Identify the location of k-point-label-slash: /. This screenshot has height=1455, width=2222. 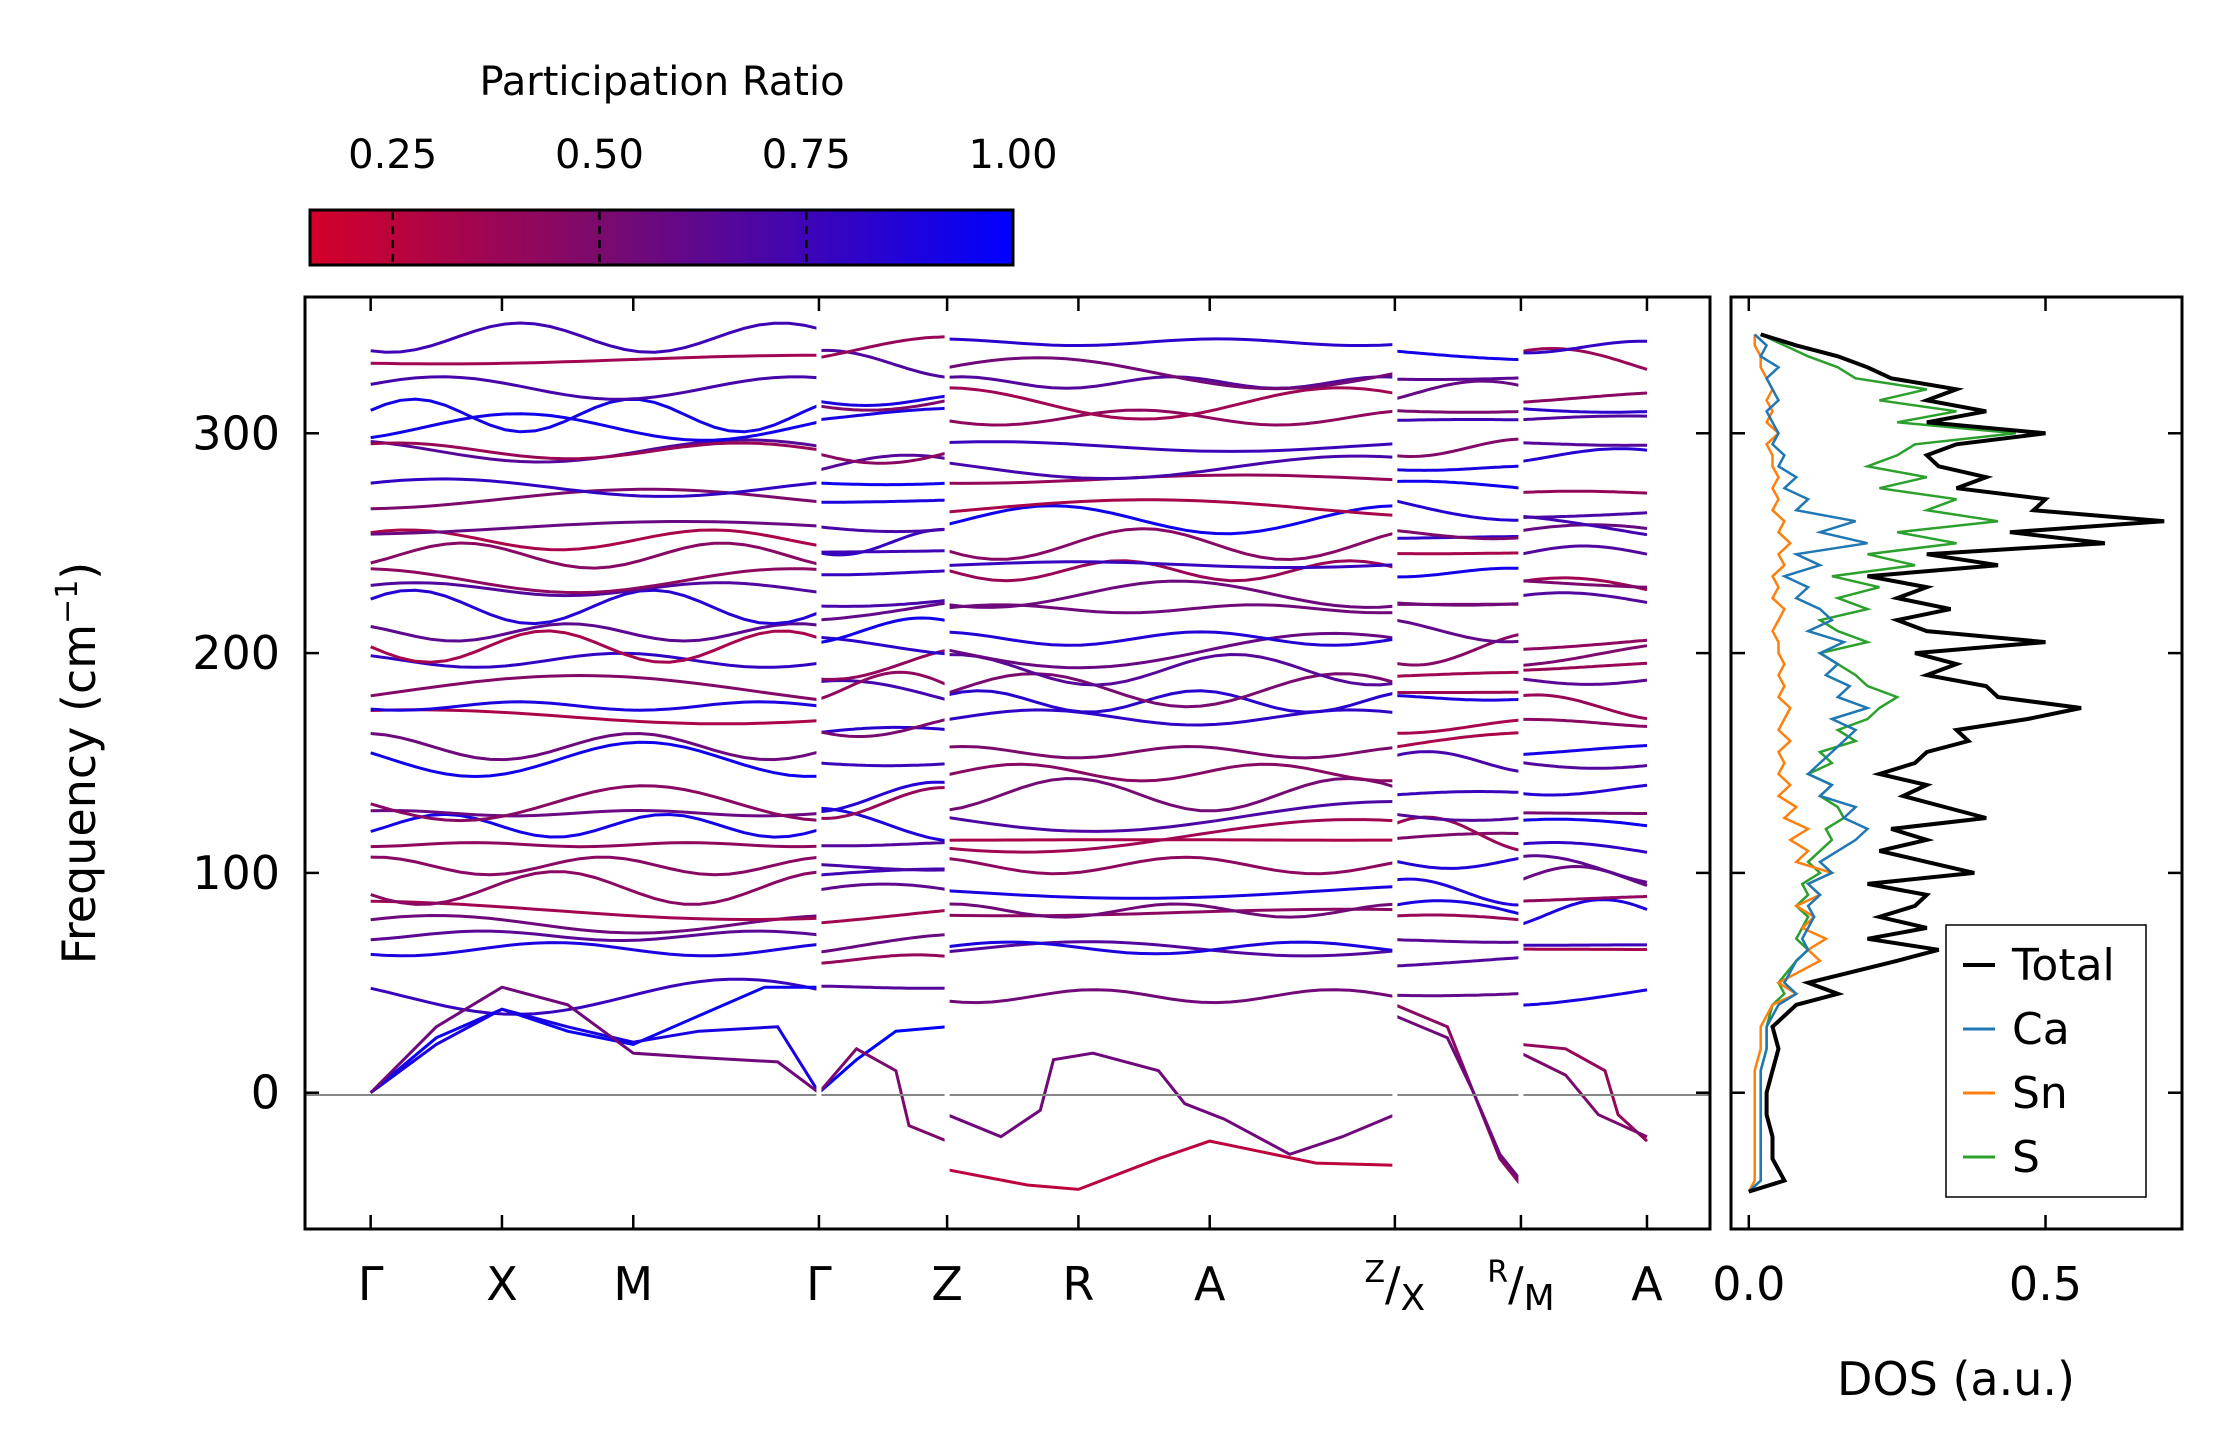
(1516, 1284).